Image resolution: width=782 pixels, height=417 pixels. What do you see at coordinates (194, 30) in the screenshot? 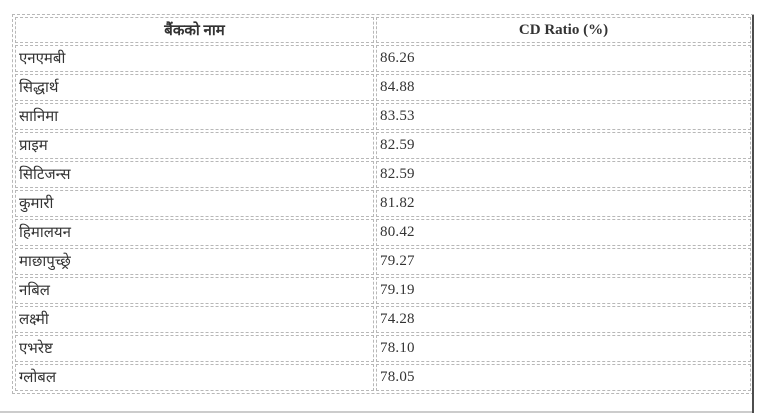
I see `bank-name-header: बैंकको नाम` at bounding box center [194, 30].